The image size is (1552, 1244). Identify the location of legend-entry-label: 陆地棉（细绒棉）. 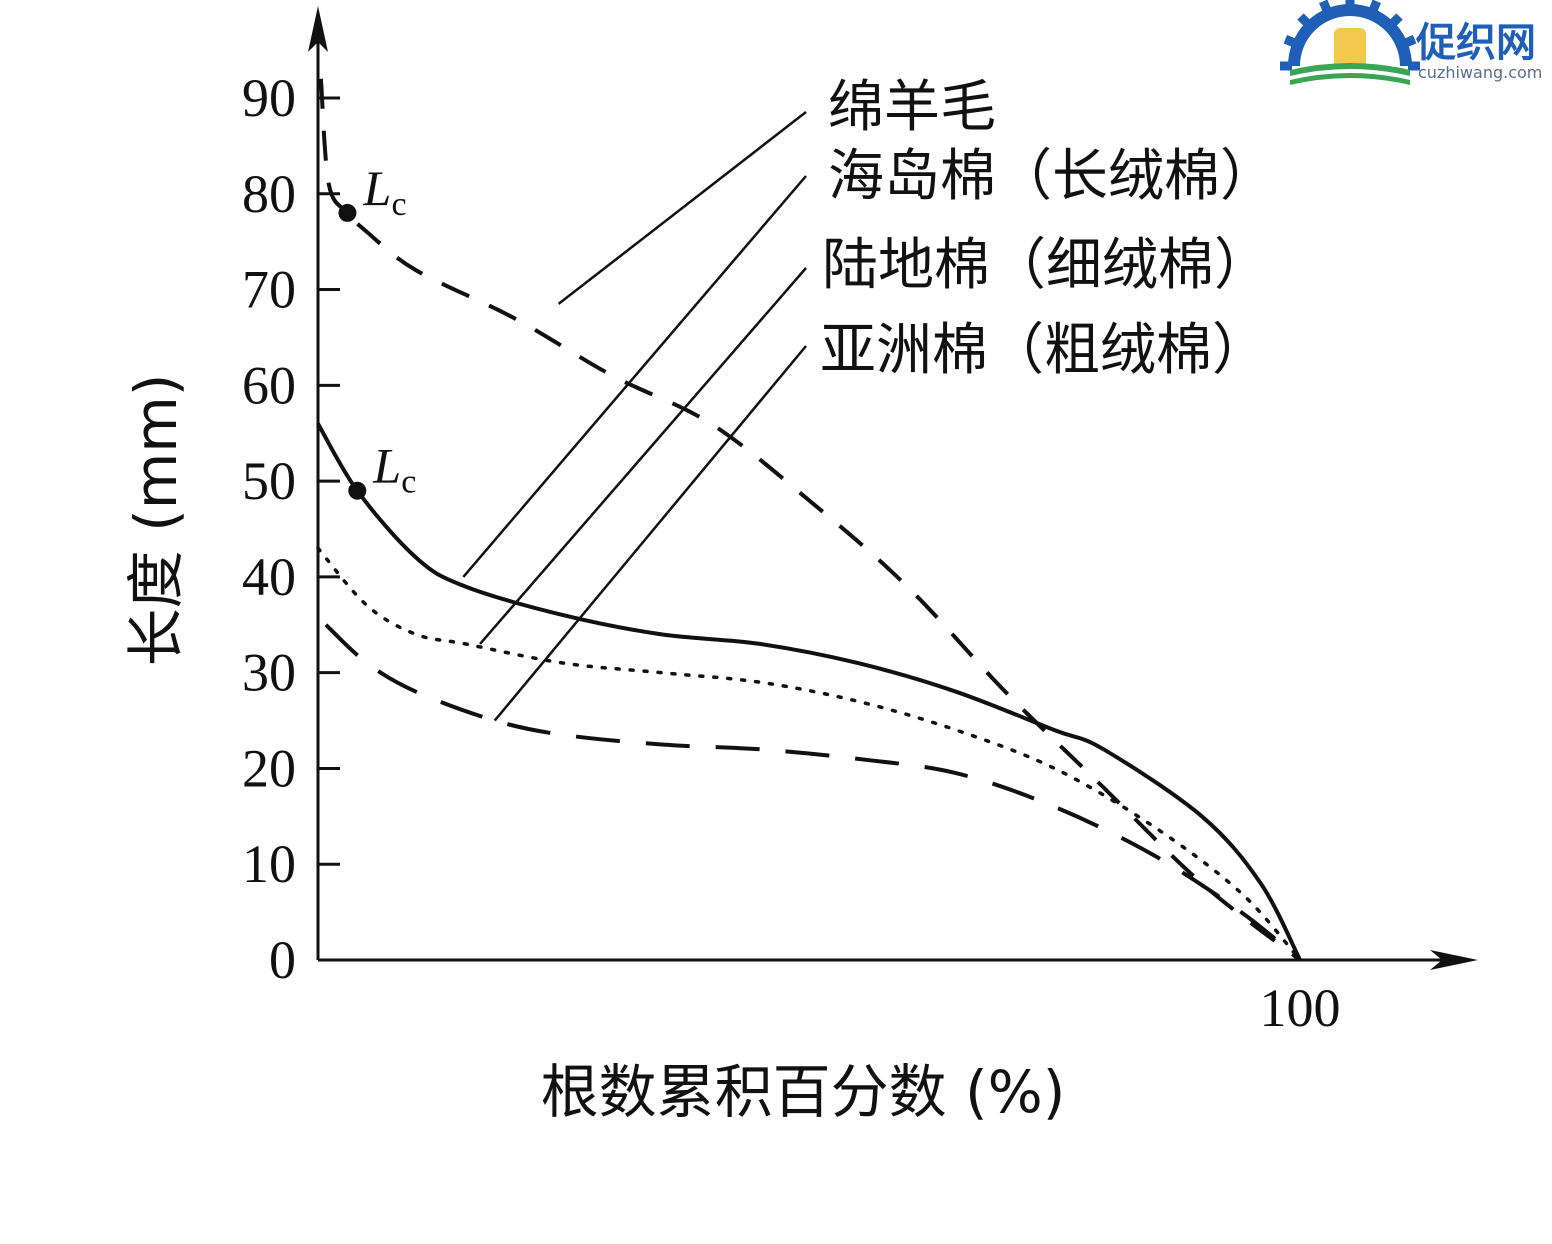
(1046, 265).